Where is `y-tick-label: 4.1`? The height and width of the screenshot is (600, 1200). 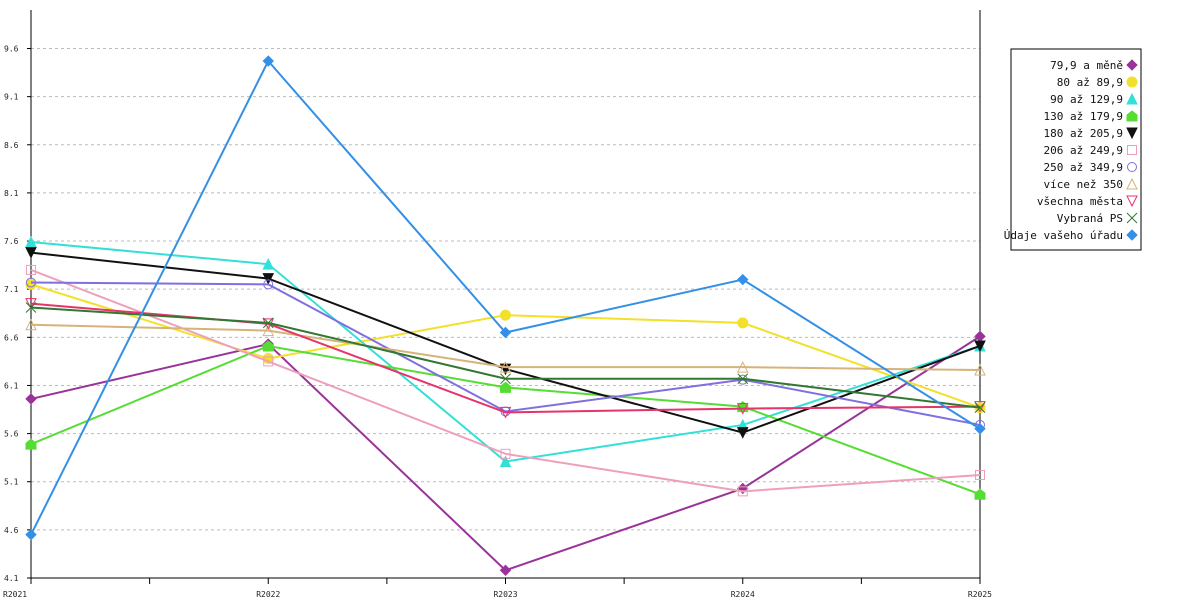 y-tick-label: 4.1 is located at coordinates (11, 578).